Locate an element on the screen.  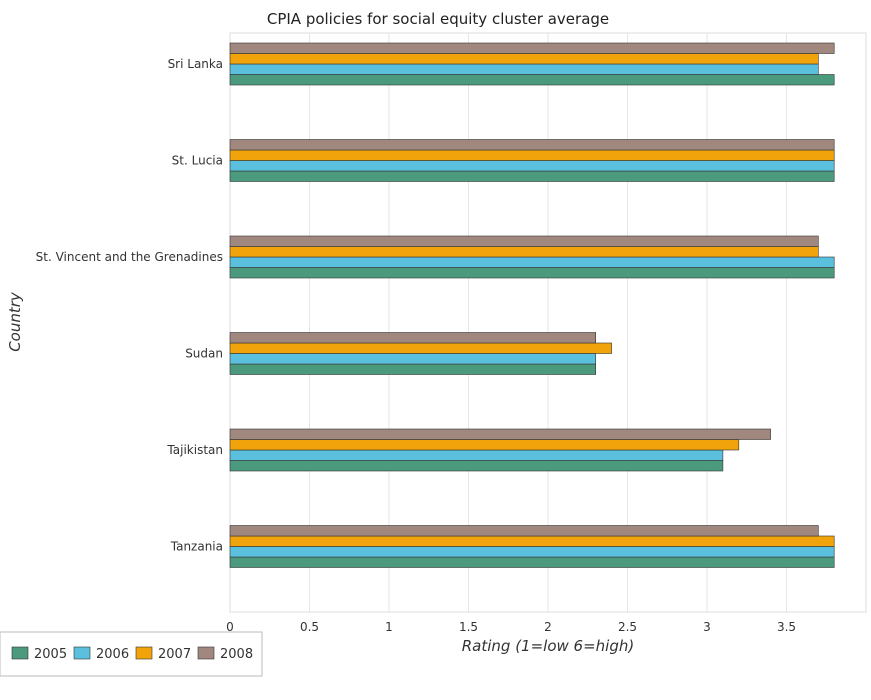
bar-2008-tanzania is located at coordinates (524, 531).